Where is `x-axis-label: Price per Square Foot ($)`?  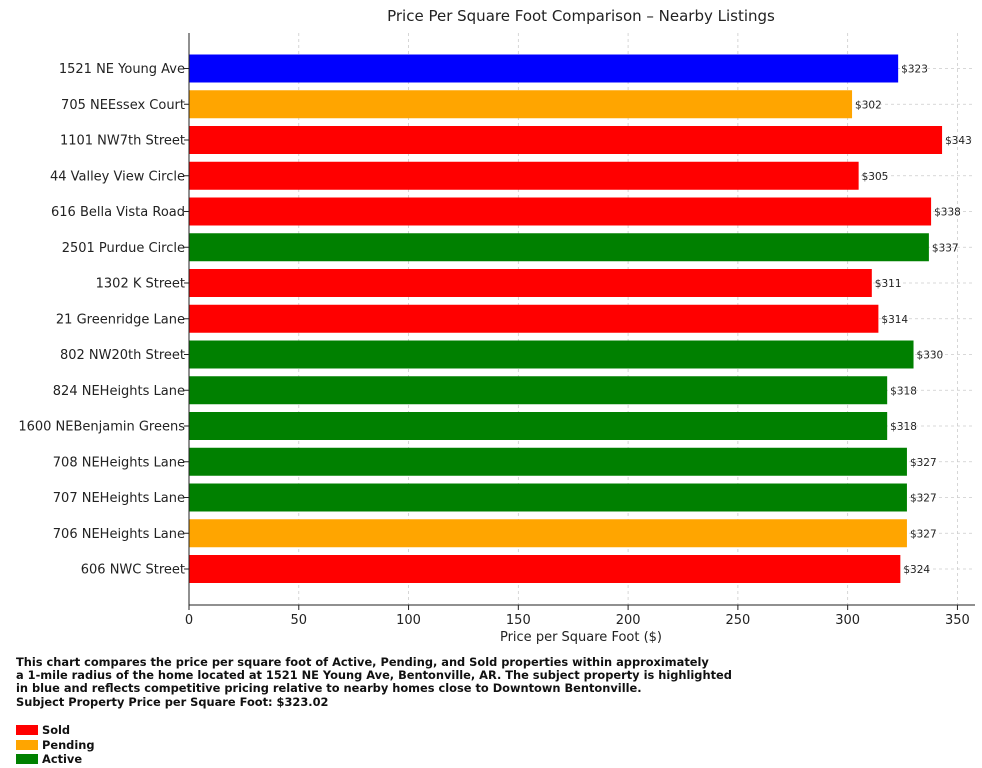
x-axis-label: Price per Square Foot ($) is located at coordinates (581, 637).